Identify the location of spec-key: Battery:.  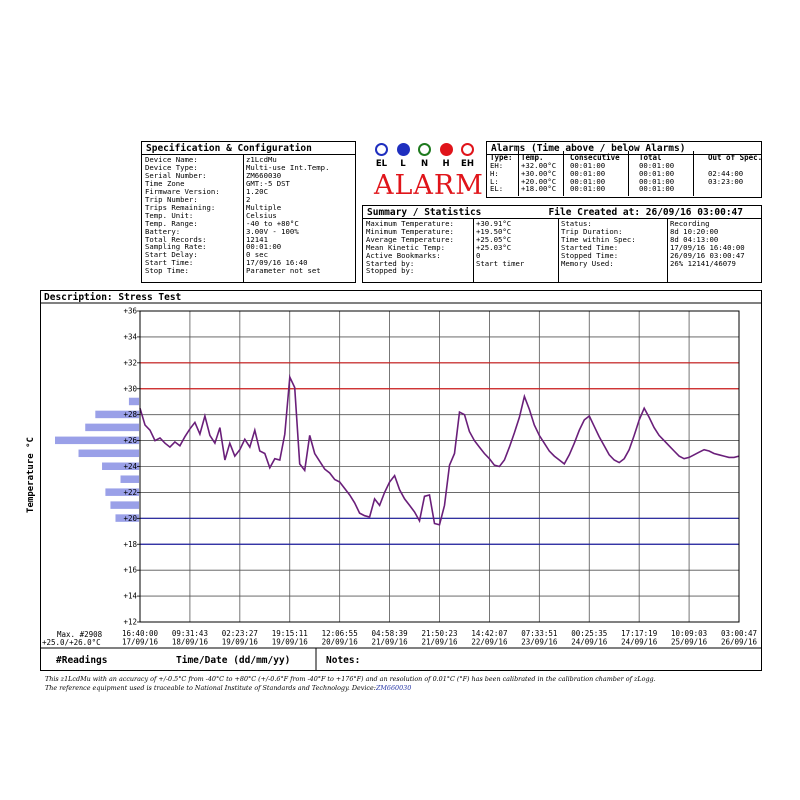
(163, 231).